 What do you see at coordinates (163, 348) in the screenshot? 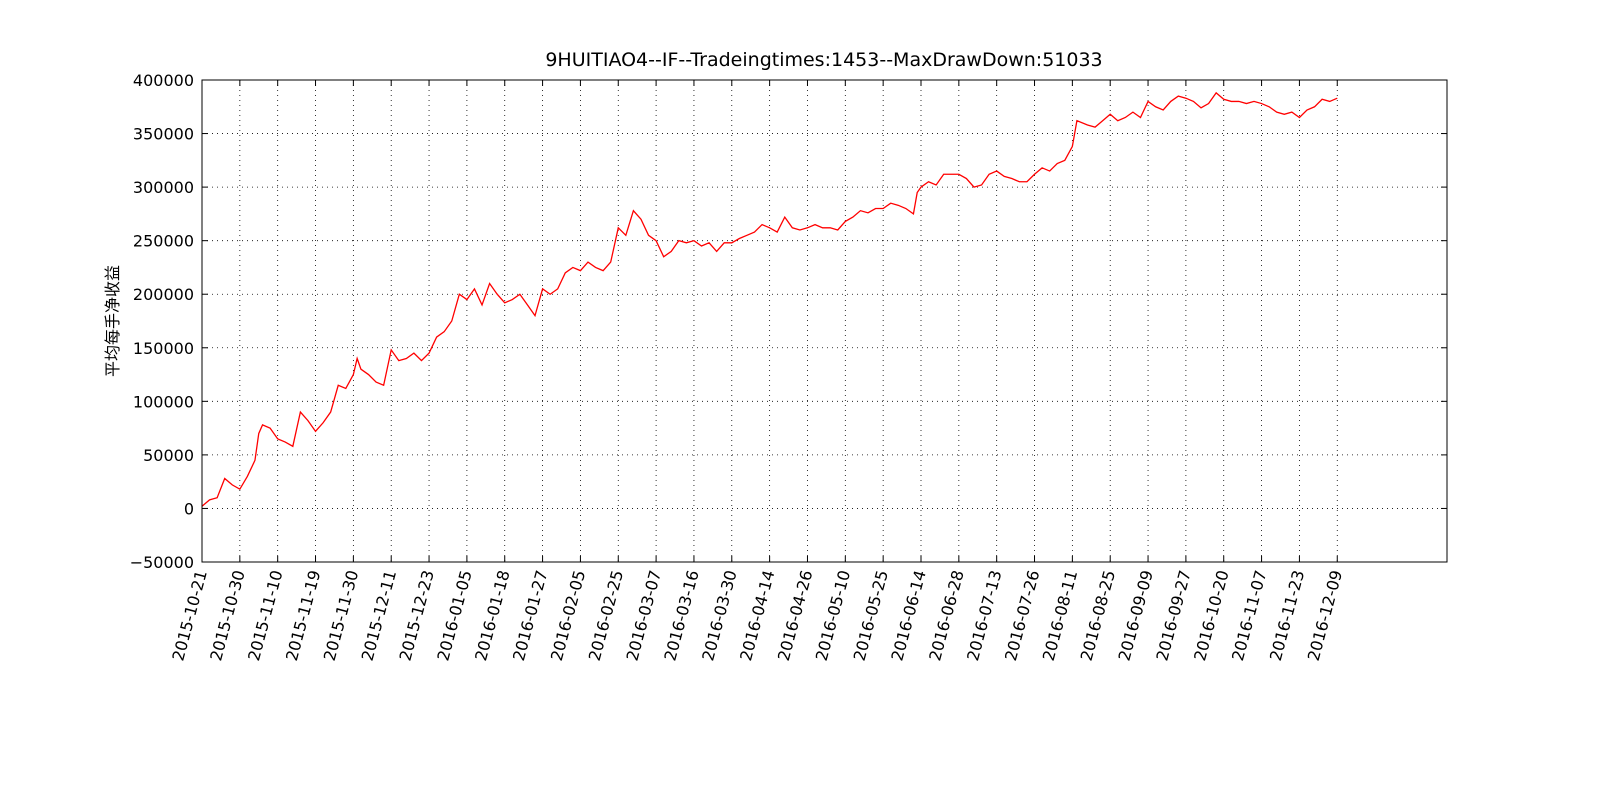
I see `y-tick-label: 150000` at bounding box center [163, 348].